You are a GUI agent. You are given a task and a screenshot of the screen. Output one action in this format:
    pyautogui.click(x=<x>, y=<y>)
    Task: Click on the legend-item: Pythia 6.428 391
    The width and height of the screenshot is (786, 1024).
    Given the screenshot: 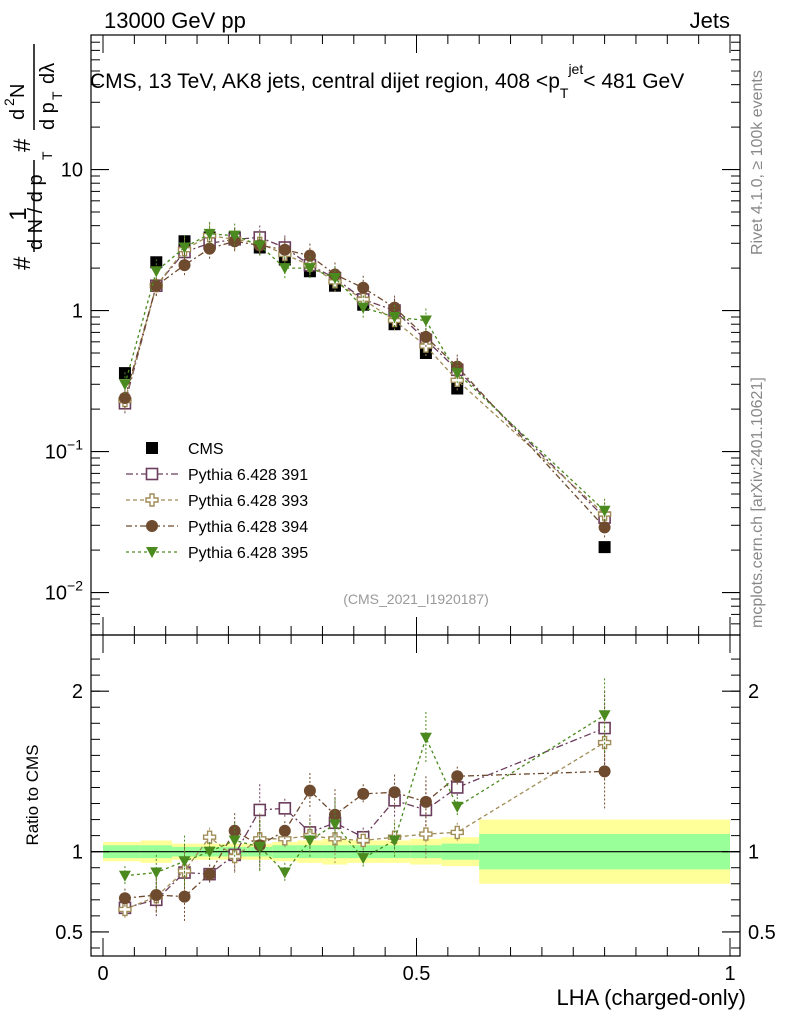 What is the action you would take?
    pyautogui.click(x=217, y=475)
    